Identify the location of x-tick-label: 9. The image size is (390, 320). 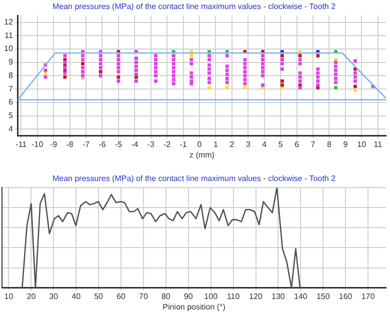
(345, 144).